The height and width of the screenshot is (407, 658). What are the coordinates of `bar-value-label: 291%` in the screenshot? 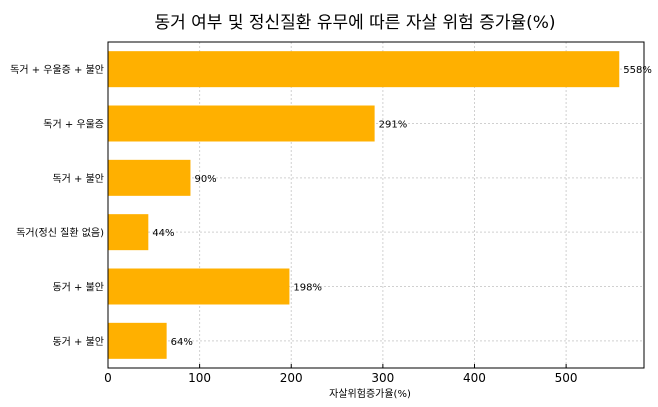 It's located at (393, 125).